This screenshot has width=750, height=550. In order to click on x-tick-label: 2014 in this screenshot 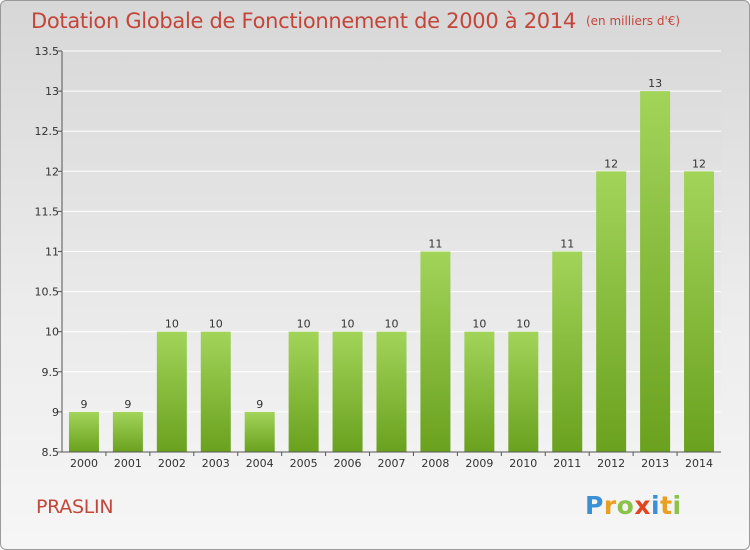, I will do `click(699, 463)`.